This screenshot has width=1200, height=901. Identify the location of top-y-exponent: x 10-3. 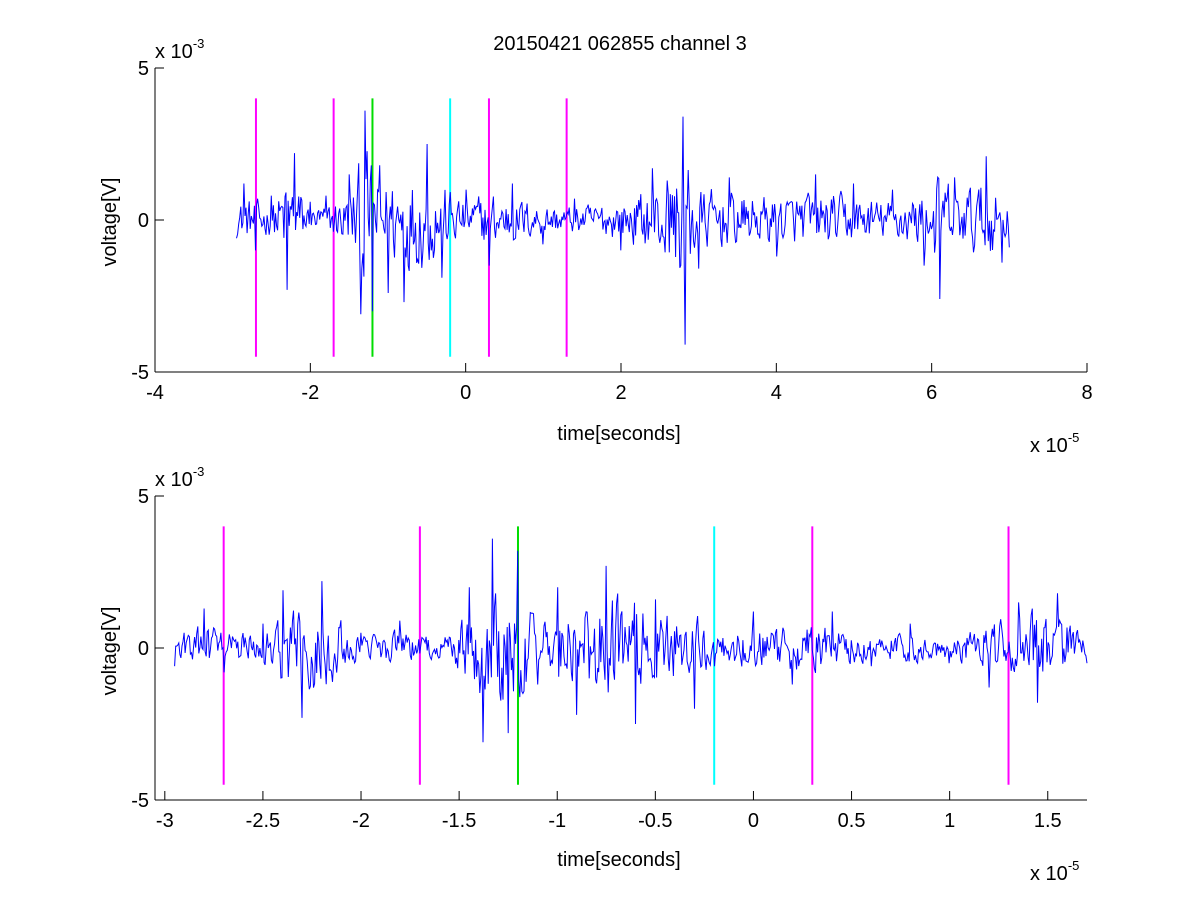
(179, 49).